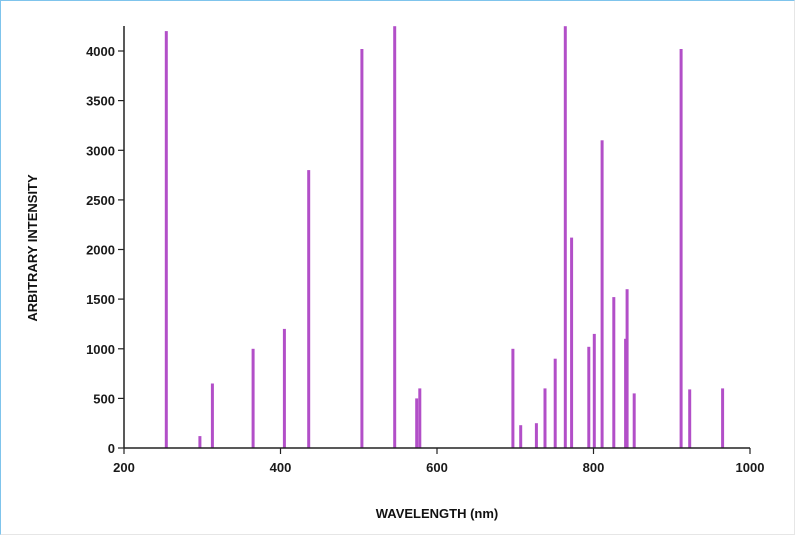  Describe the element at coordinates (681, 248) in the screenshot. I see `bar-912nm` at that location.